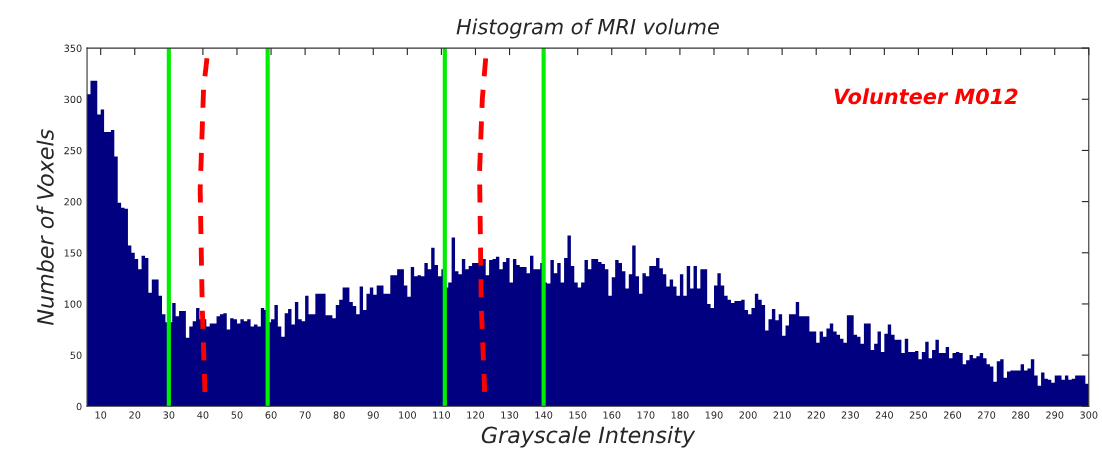 The height and width of the screenshot is (467, 1102). What do you see at coordinates (816, 415) in the screenshot?
I see `x-tick-label: 220` at bounding box center [816, 415].